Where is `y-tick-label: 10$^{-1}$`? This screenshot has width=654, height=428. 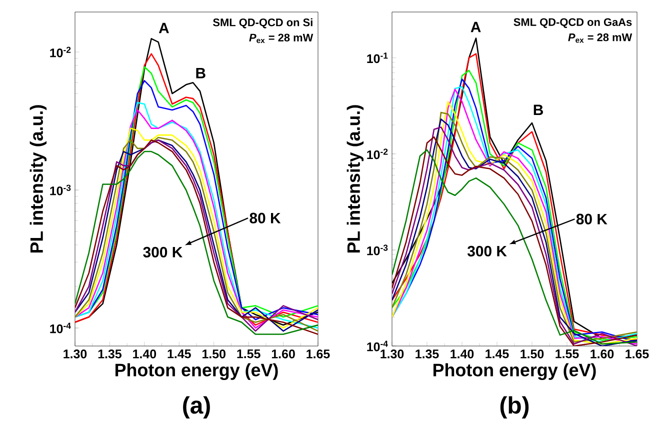
y-tick-label: 10$^{-1}$ is located at coordinates (377, 58).